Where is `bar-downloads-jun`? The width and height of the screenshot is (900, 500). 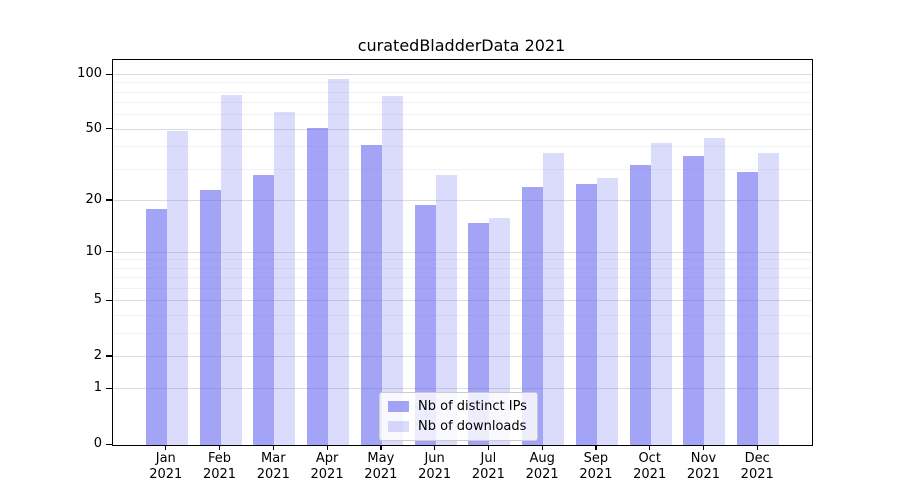 bar-downloads-jun is located at coordinates (446, 310).